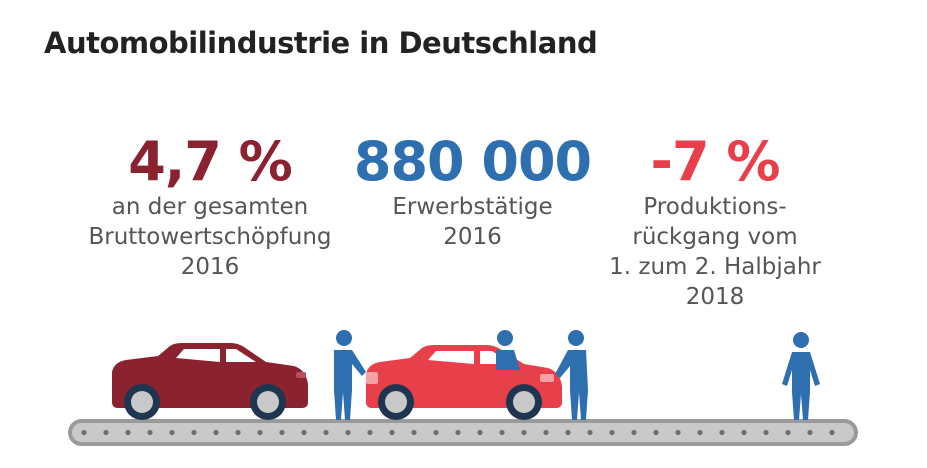 This screenshot has height=468, width=927. What do you see at coordinates (321, 43) in the screenshot?
I see `page-title: Automobilindustrie in Deutschland` at bounding box center [321, 43].